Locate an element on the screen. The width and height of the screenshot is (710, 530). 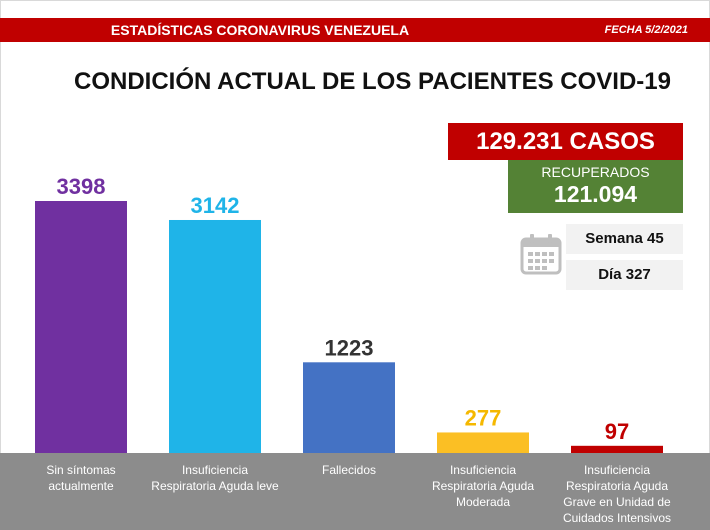
header-date: FECHA 5/2/2021 is located at coordinates (646, 30).